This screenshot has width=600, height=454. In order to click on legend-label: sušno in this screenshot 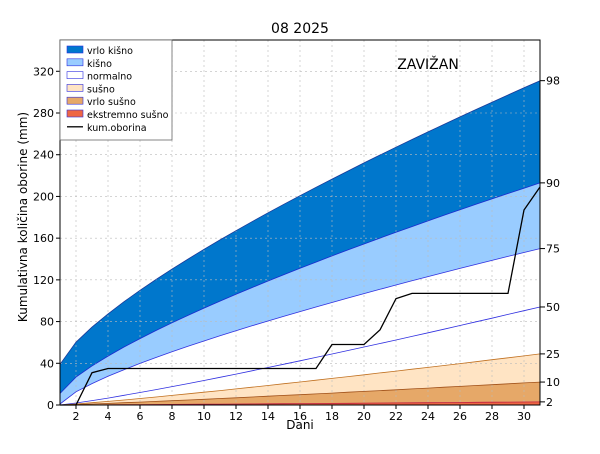, I will do `click(101, 89)`.